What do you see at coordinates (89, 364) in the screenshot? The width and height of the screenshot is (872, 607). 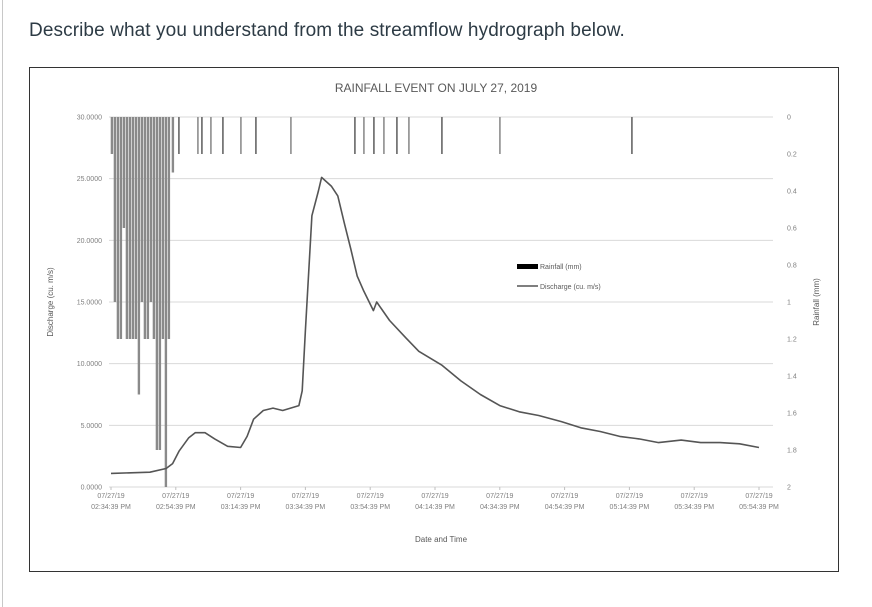 I see `y-tick-label: 10.0000` at bounding box center [89, 364].